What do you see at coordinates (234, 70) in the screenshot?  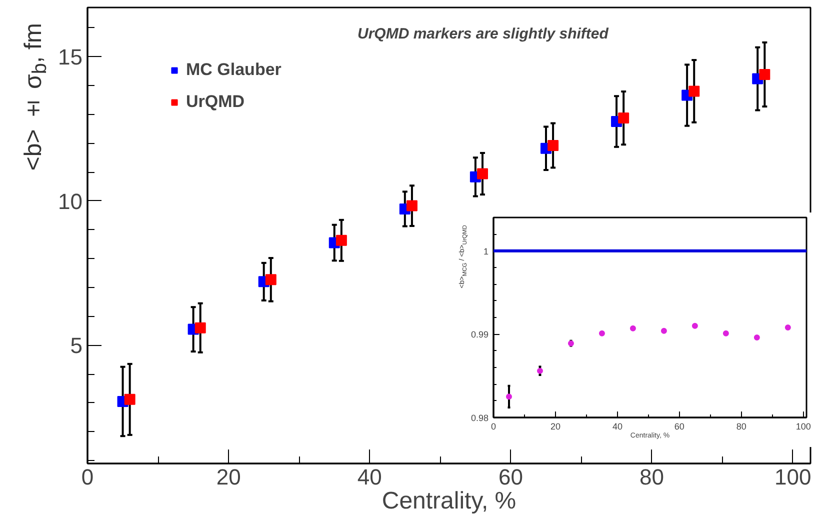 I see `legend-label: MC Glauber` at bounding box center [234, 70].